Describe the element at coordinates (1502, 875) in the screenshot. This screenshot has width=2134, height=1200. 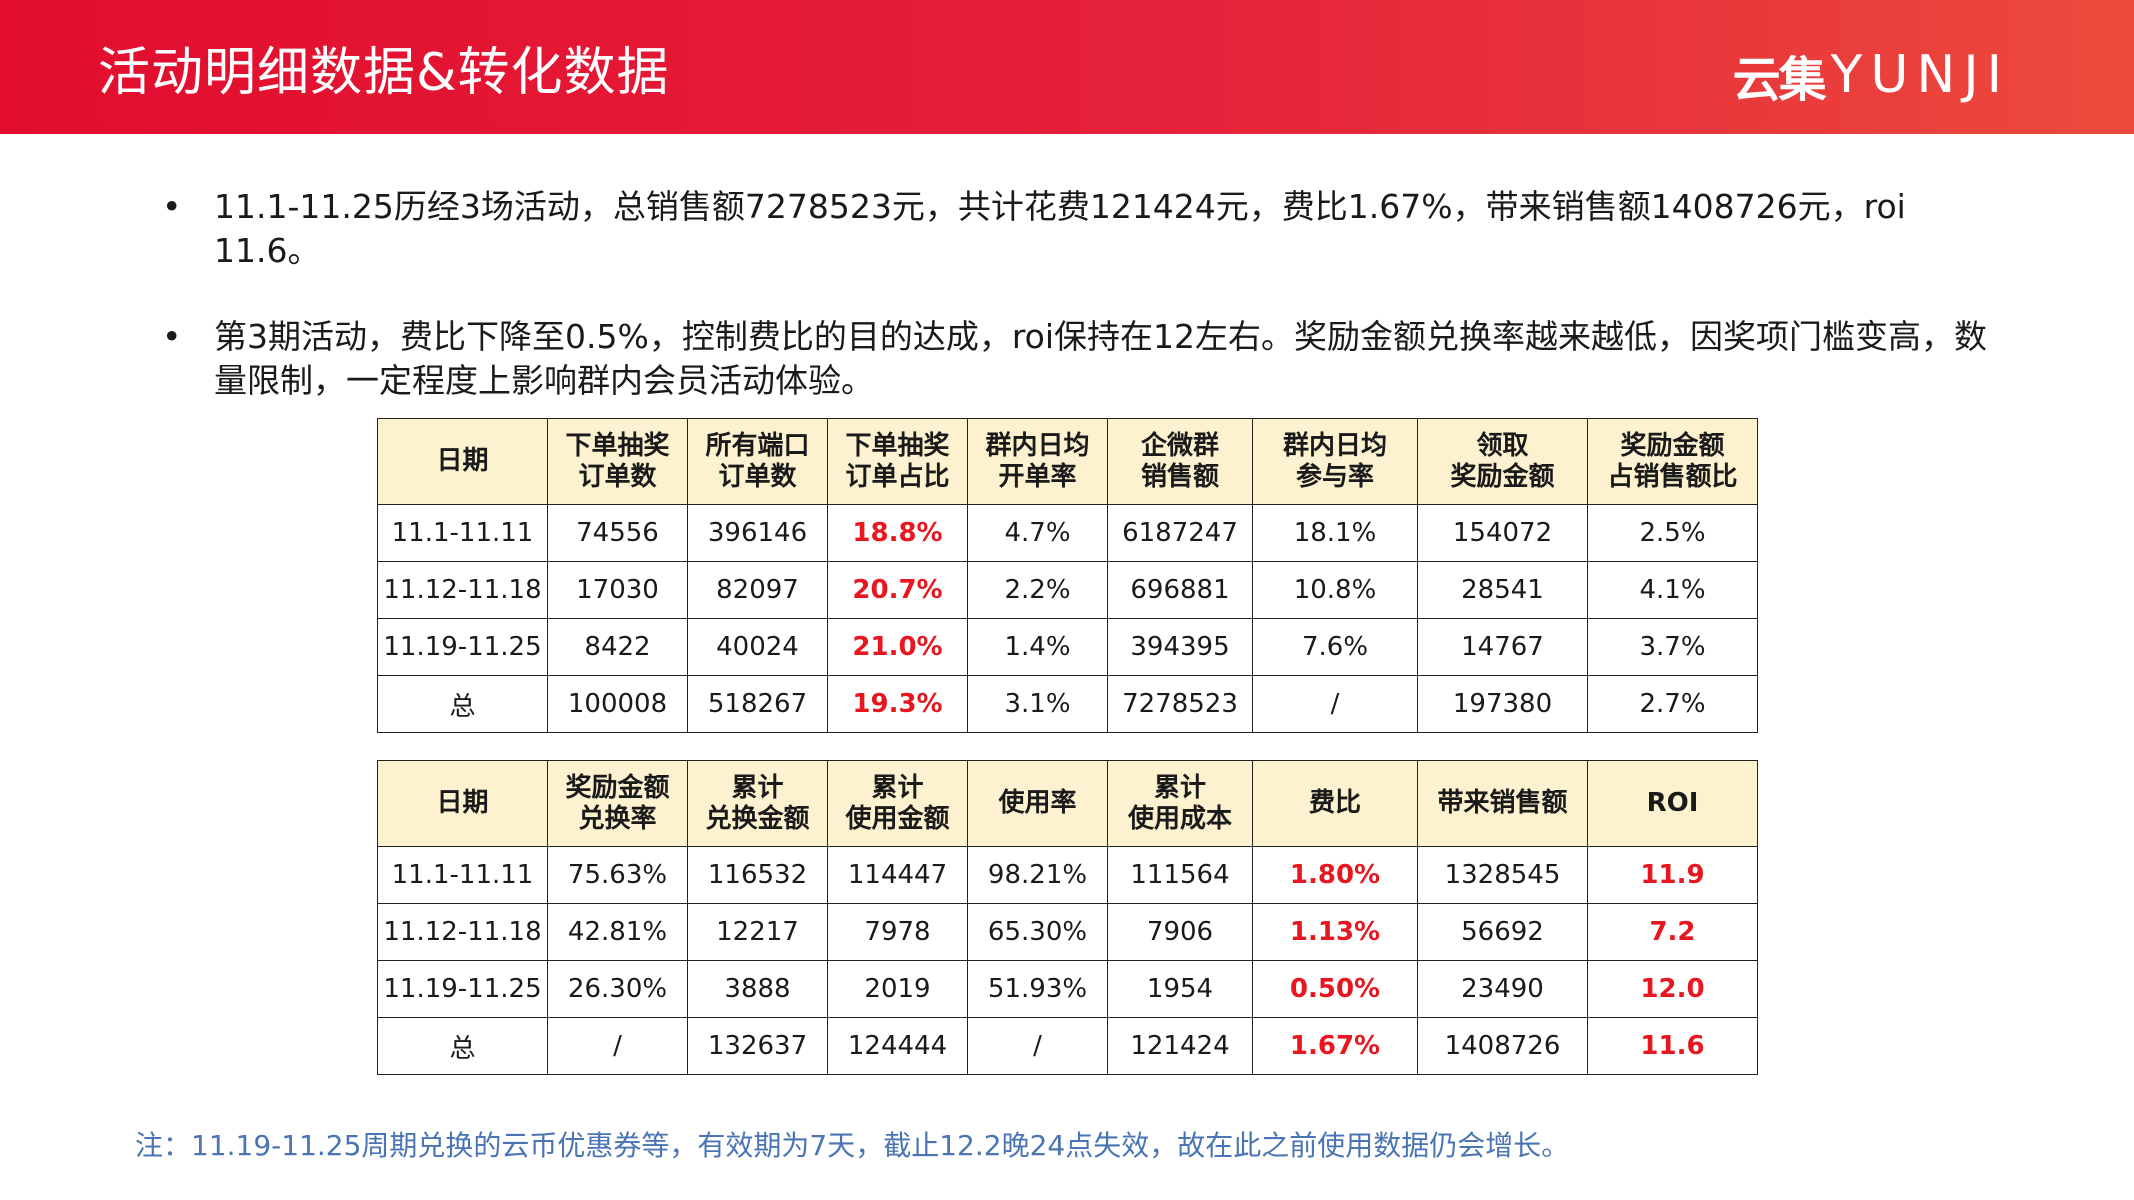
I see `table-cell: 1328545` at that location.